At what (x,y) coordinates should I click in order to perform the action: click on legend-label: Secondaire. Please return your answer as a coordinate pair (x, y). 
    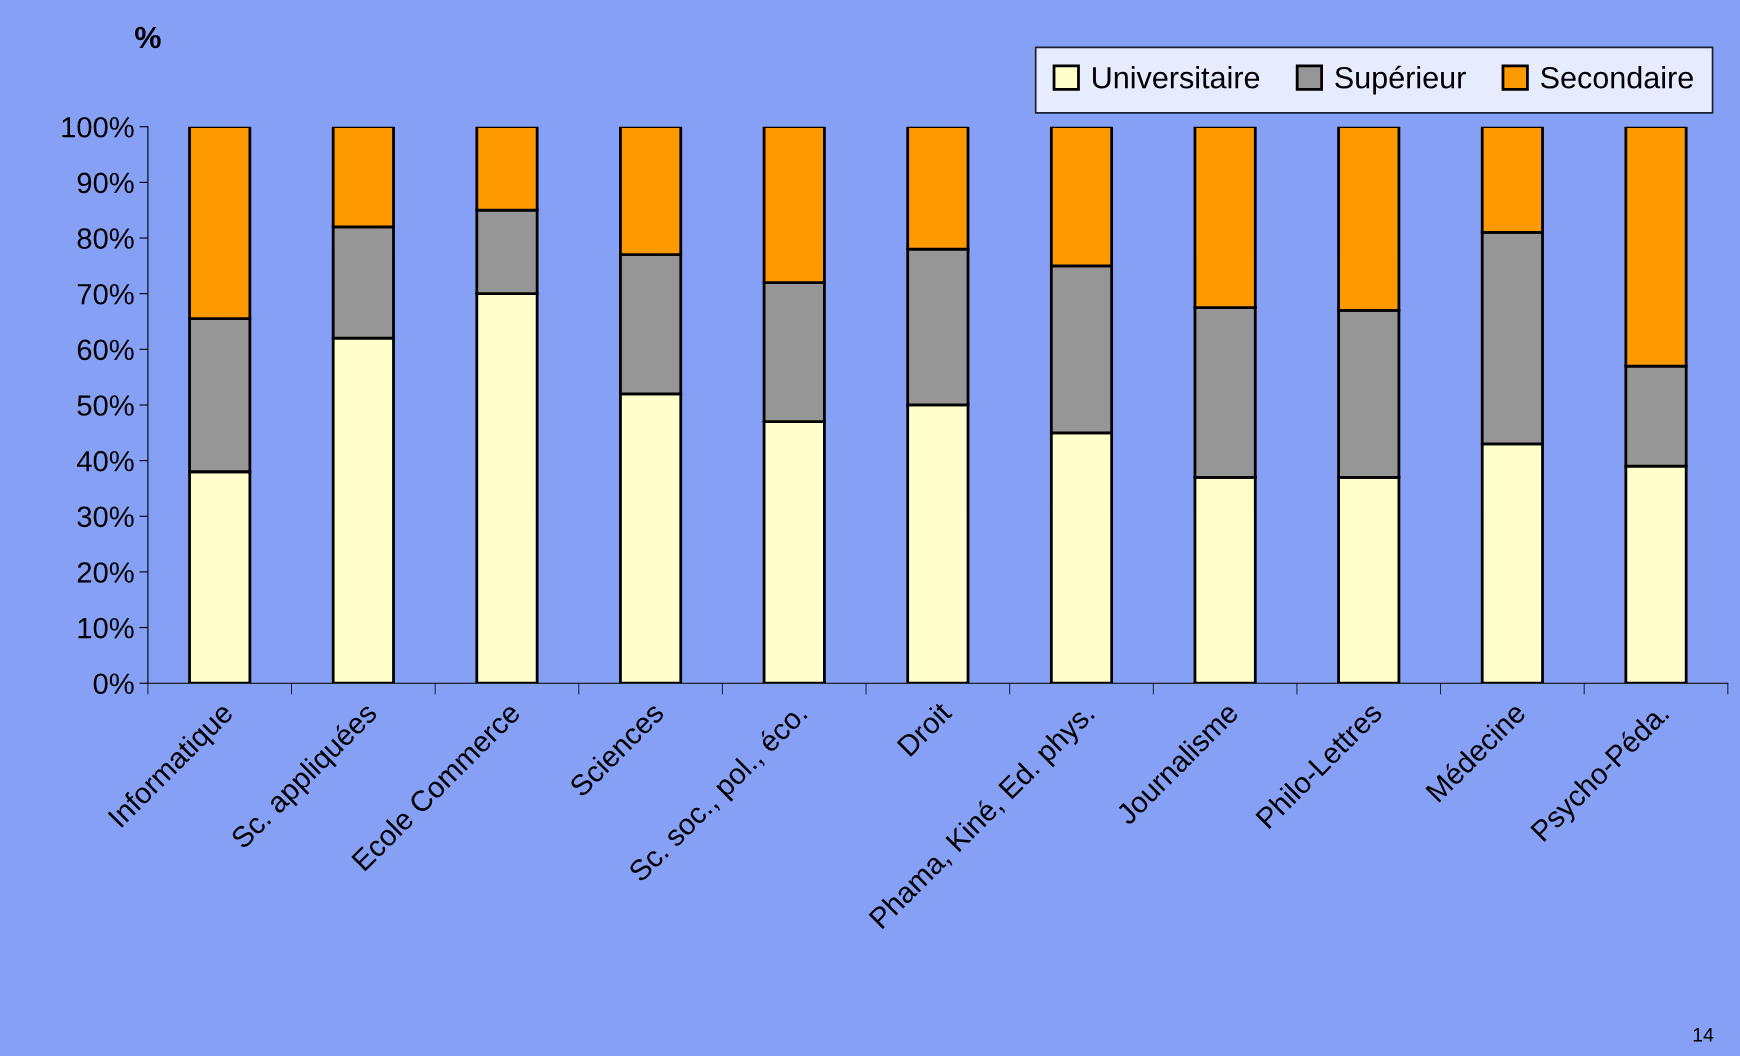
    Looking at the image, I should click on (1617, 77).